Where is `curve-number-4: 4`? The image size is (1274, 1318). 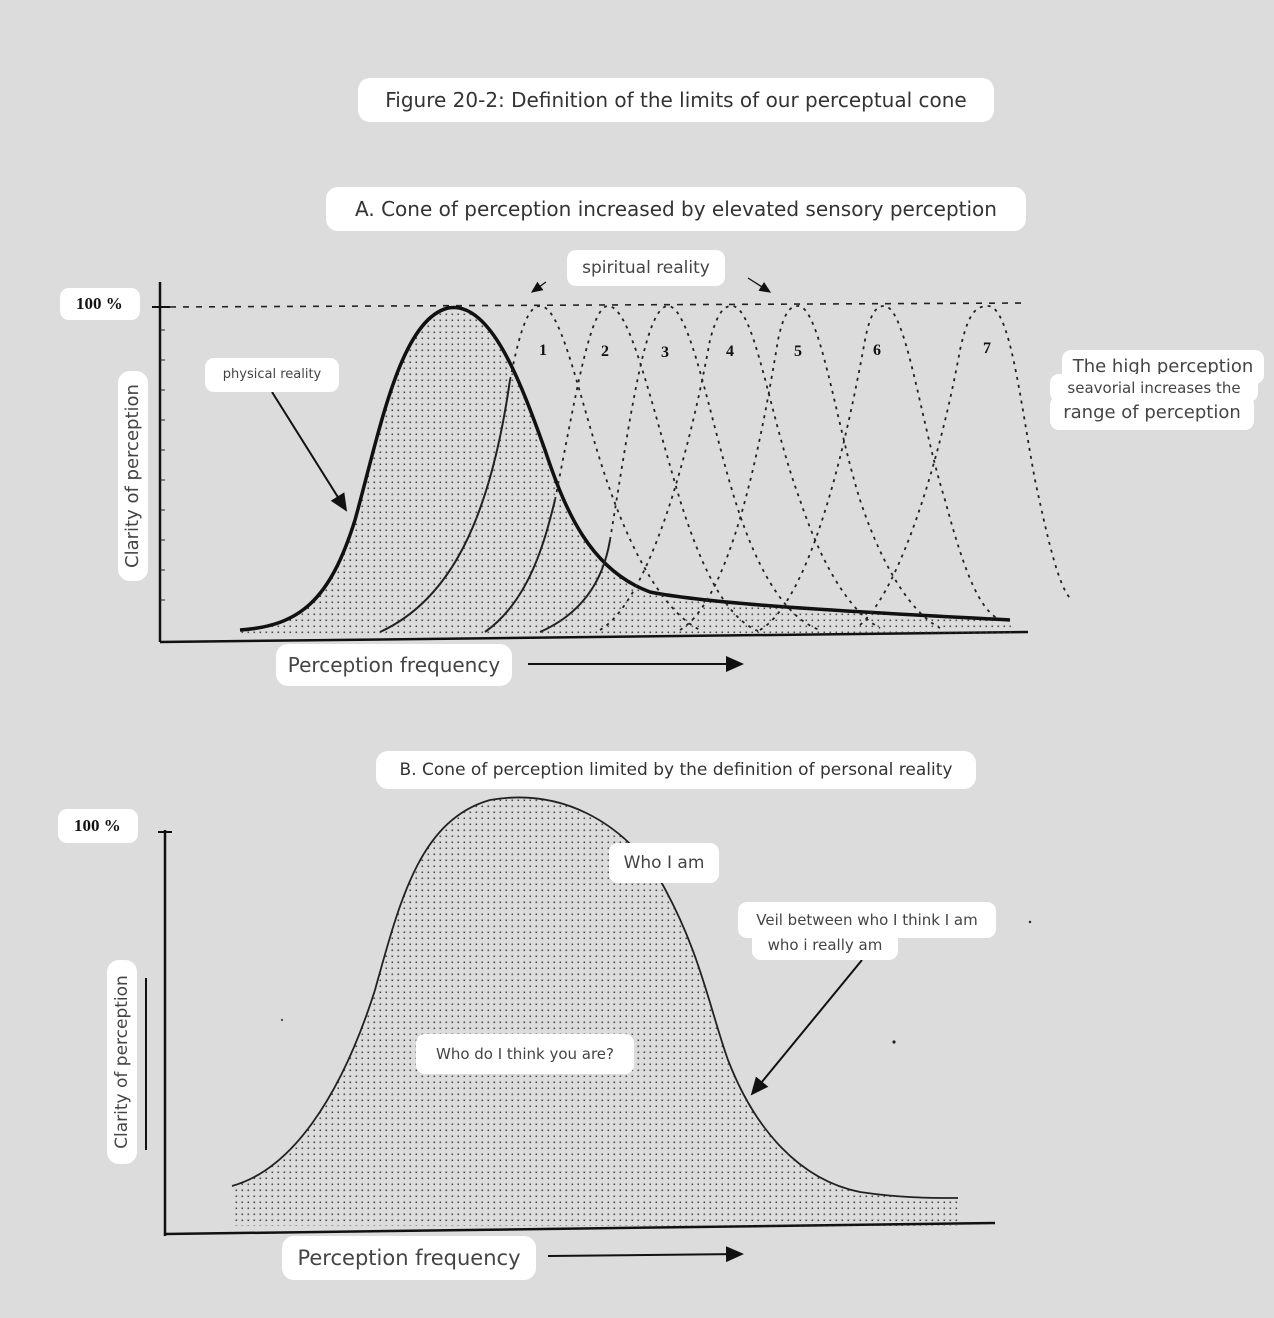 curve-number-4: 4 is located at coordinates (730, 351).